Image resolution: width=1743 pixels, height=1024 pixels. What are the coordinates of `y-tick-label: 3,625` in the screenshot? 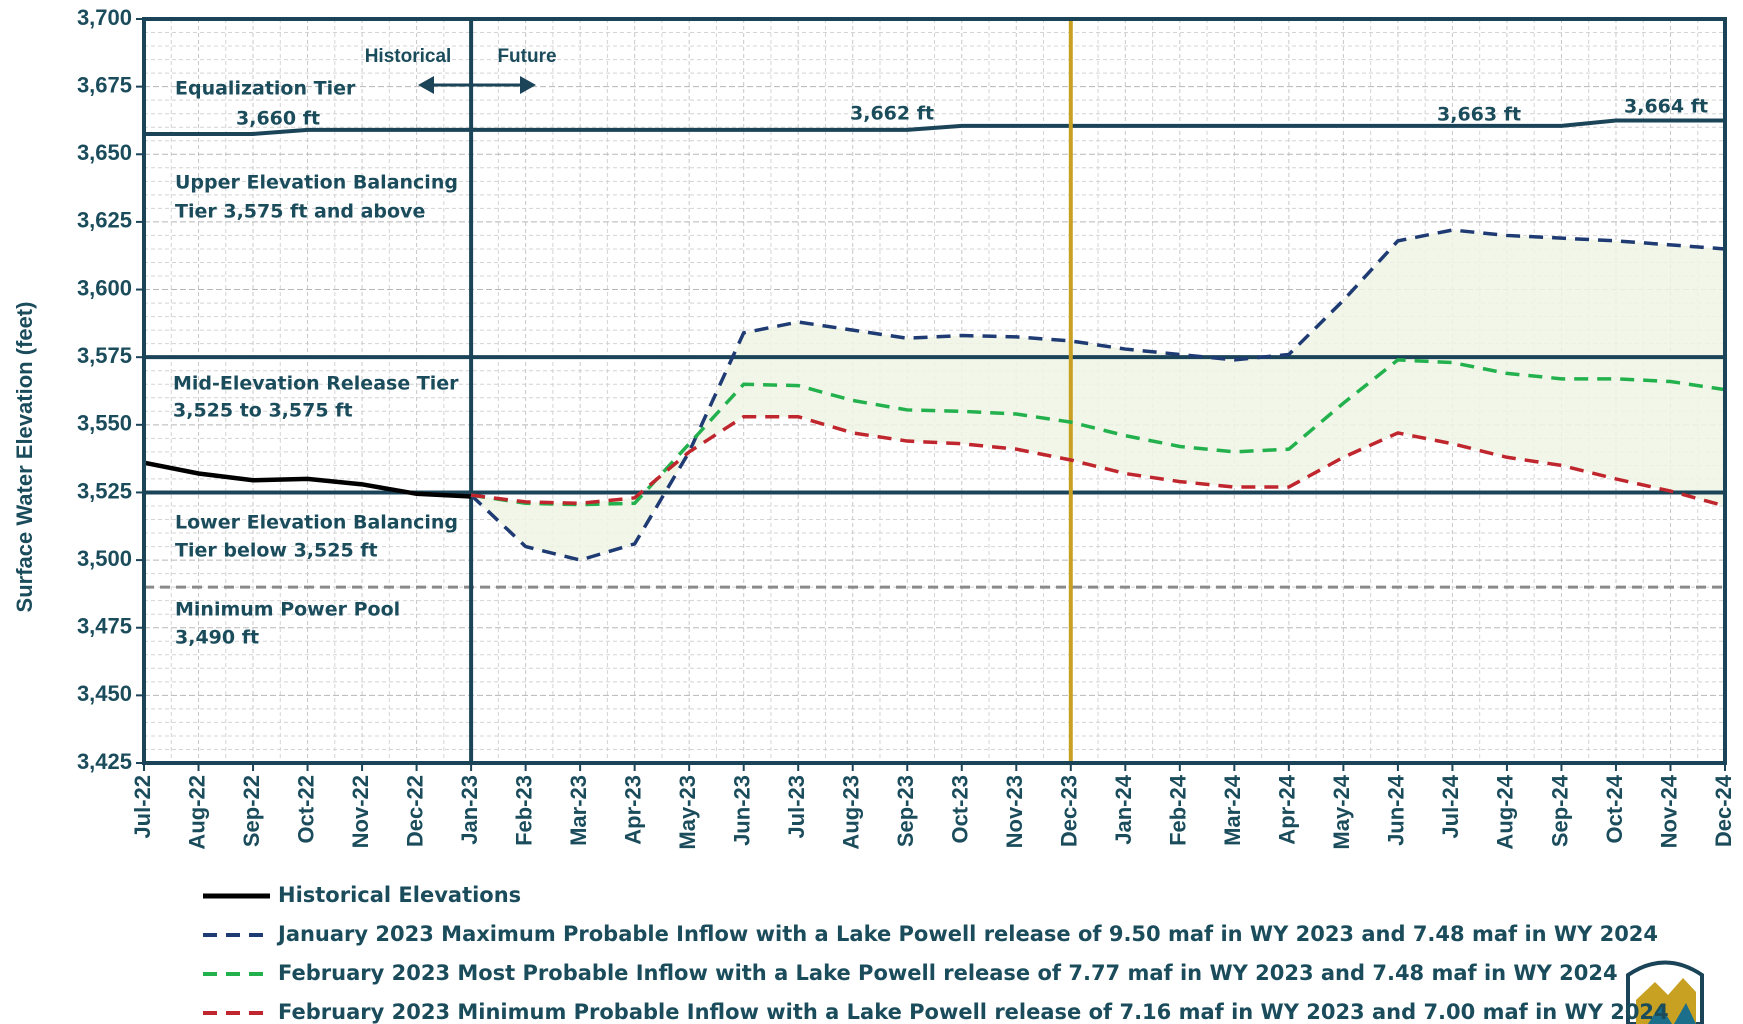 It's located at (104, 220).